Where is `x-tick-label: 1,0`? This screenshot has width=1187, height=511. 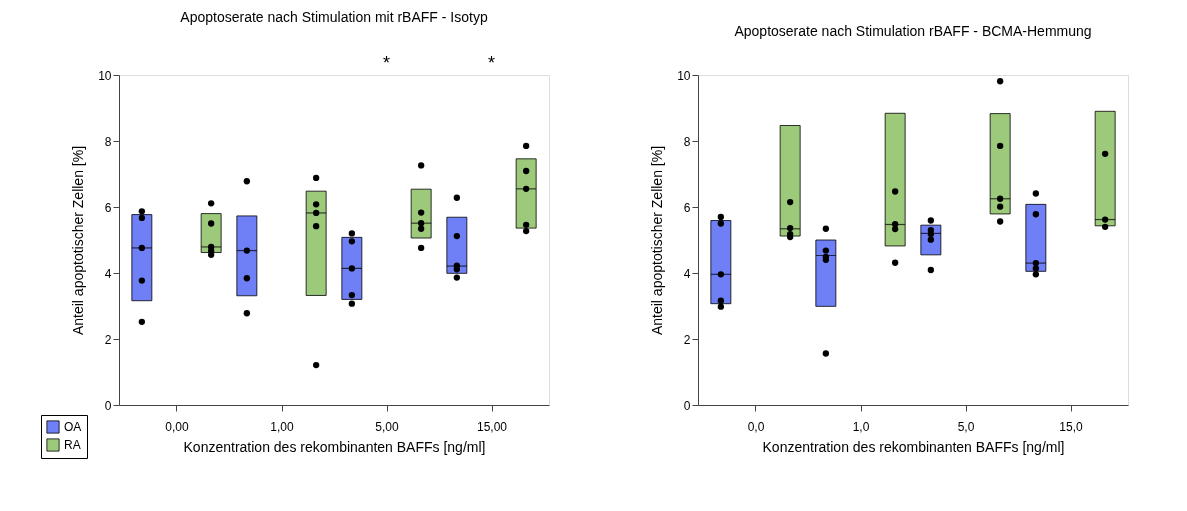
x-tick-label: 1,0 is located at coordinates (861, 426).